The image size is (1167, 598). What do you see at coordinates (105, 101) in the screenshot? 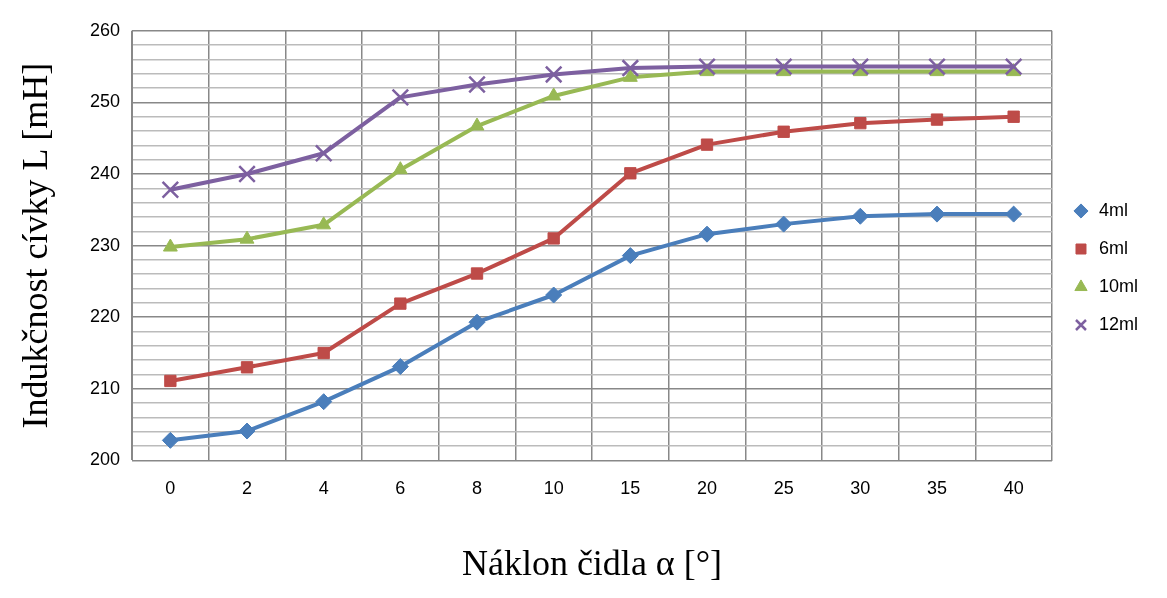
I see `y-tick-label: 250` at bounding box center [105, 101].